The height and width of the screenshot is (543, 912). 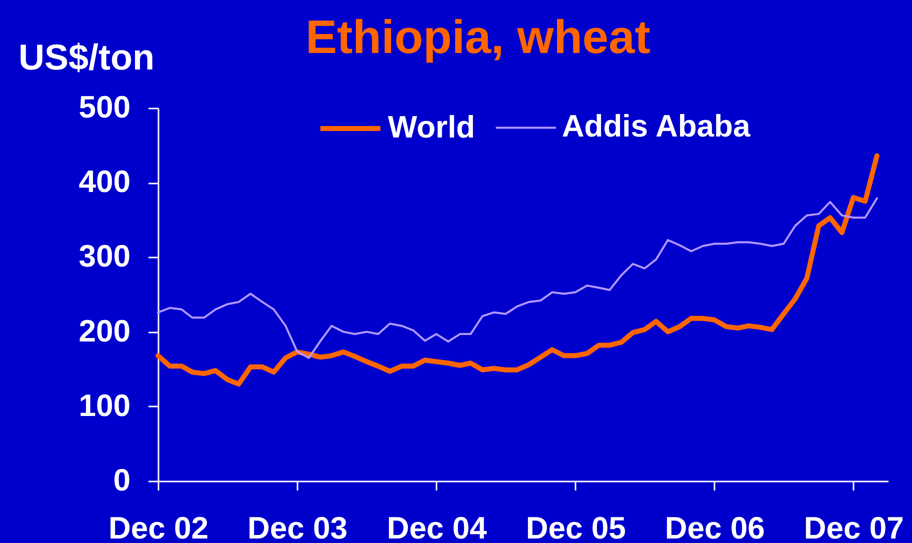 What do you see at coordinates (104, 256) in the screenshot?
I see `y-tick-label: 300` at bounding box center [104, 256].